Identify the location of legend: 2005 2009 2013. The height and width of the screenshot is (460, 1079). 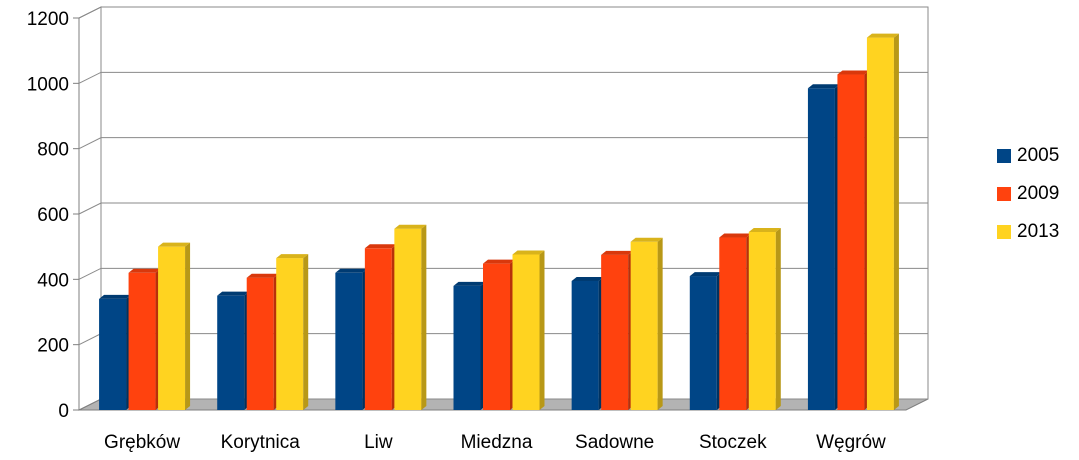
(1028, 194).